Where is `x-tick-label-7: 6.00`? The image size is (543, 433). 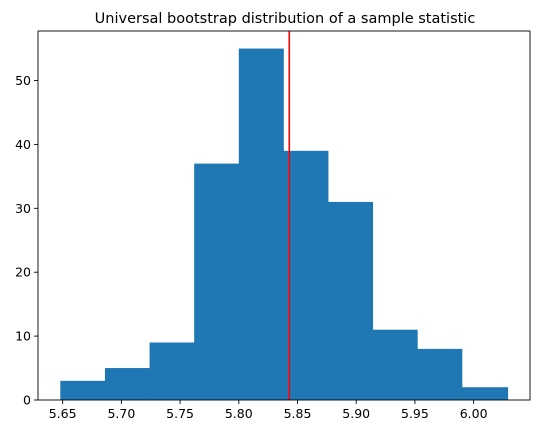
x-tick-label-7: 6.00 is located at coordinates (474, 413).